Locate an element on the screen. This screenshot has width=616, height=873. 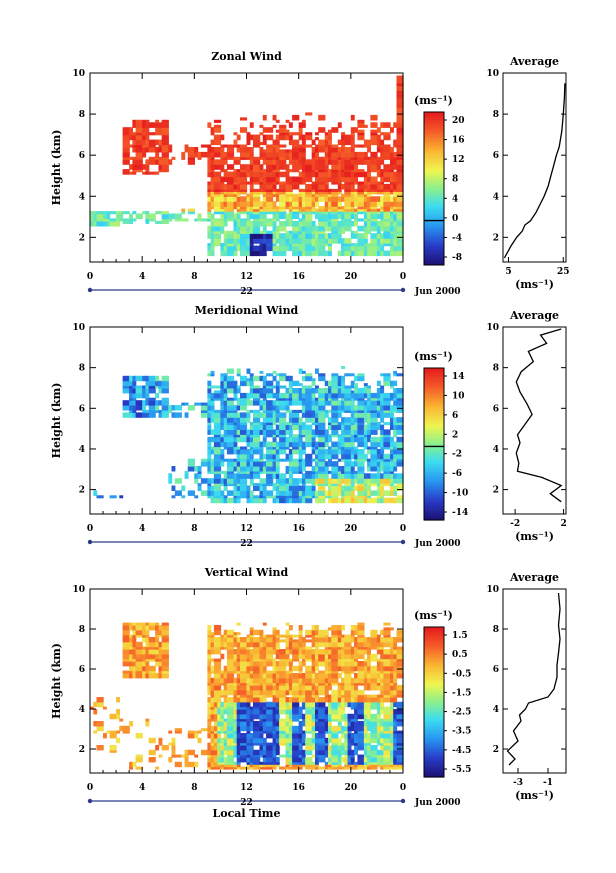
average-x-tick-label: 25 is located at coordinates (563, 272).